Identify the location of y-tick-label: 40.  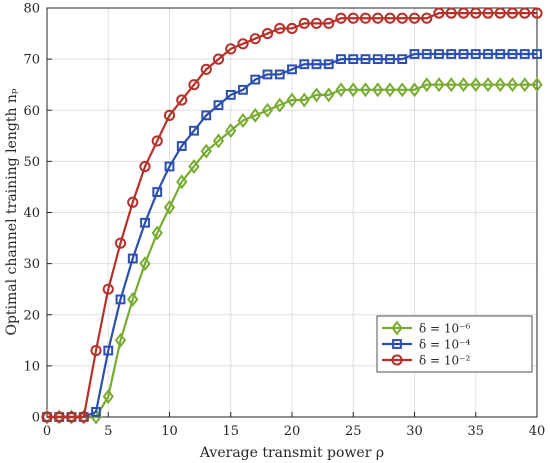
(31, 213).